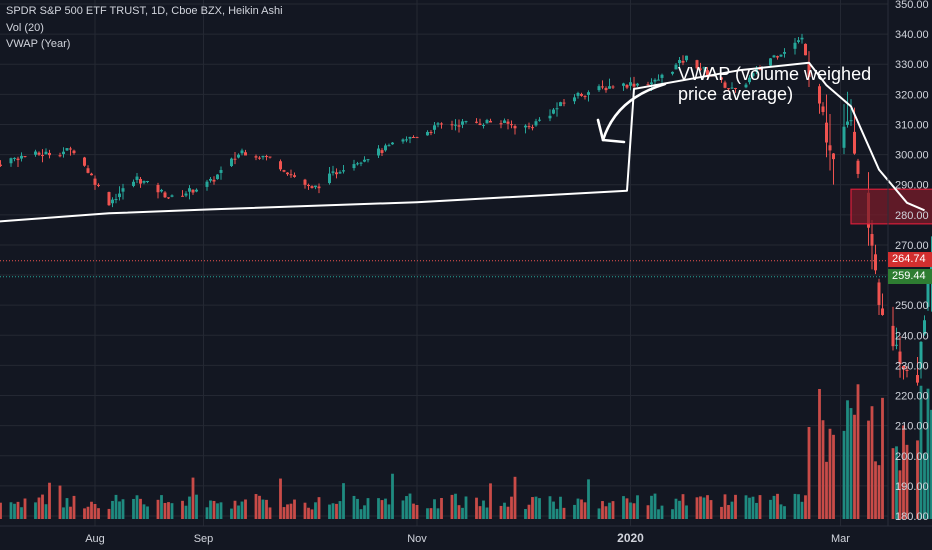  I want to click on volume-indicator-label: Vol (20), so click(25, 28).